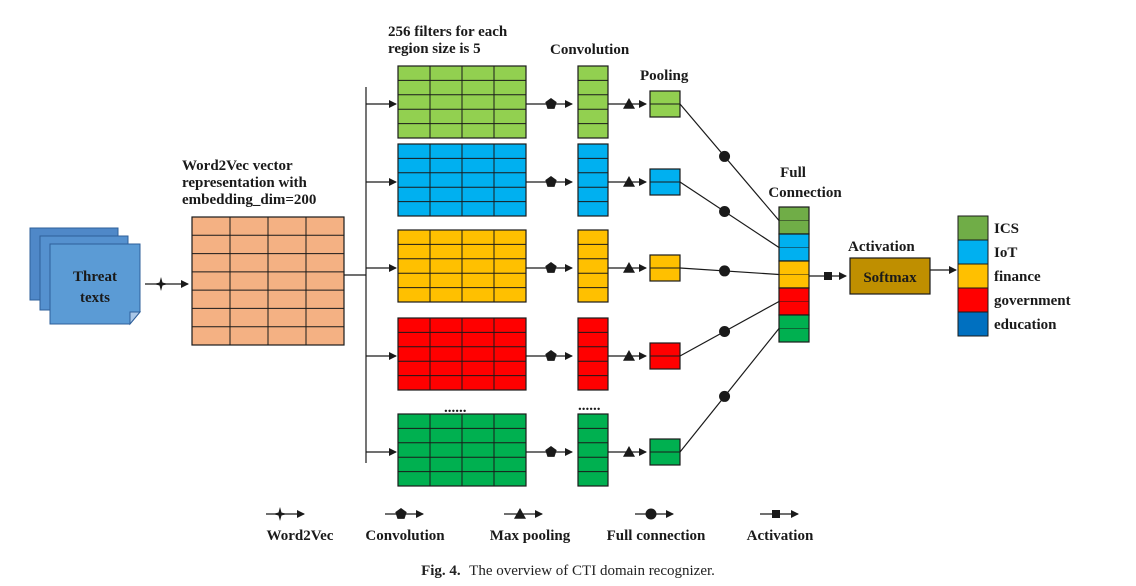 Image resolution: width=1136 pixels, height=586 pixels. I want to click on activation-square-icon, so click(828, 276).